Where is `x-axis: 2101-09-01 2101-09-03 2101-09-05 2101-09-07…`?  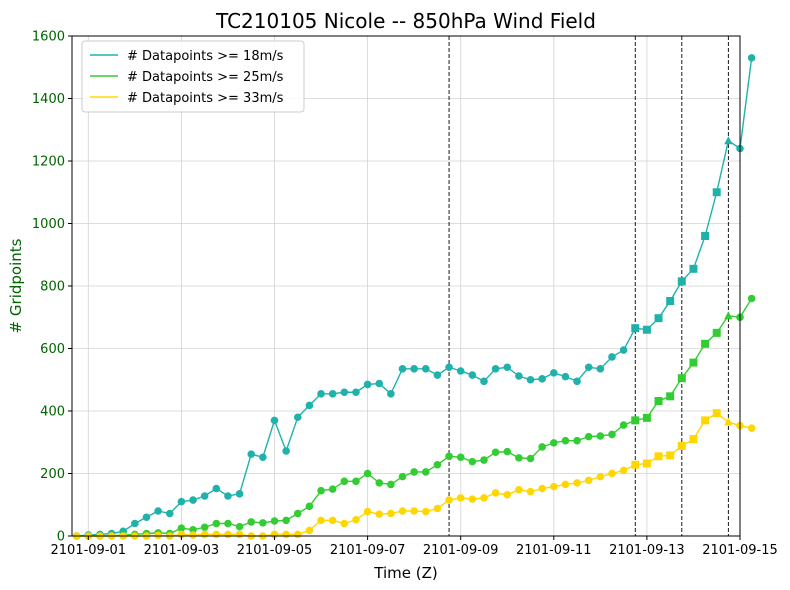 x-axis: 2101-09-01 2101-09-03 2101-09-05 2101-09-07… is located at coordinates (414, 547).